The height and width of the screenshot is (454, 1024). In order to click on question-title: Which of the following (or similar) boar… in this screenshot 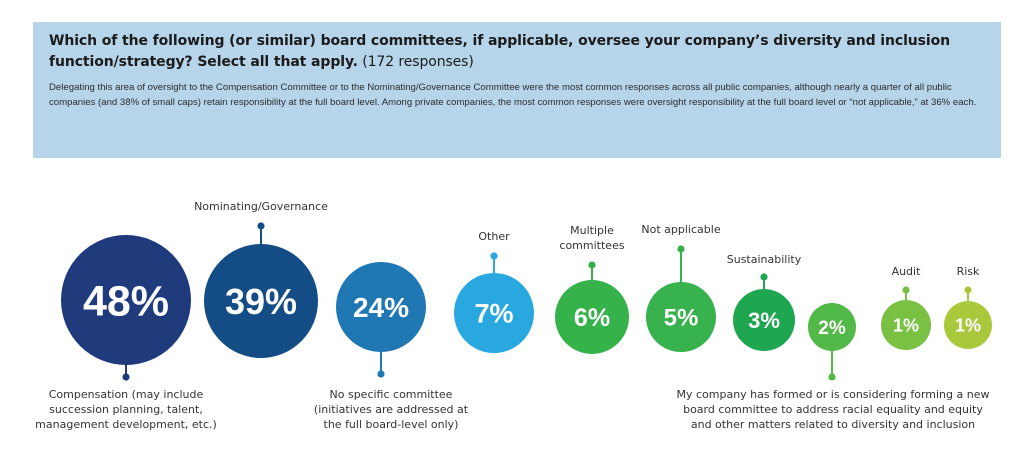, I will do `click(499, 51)`.